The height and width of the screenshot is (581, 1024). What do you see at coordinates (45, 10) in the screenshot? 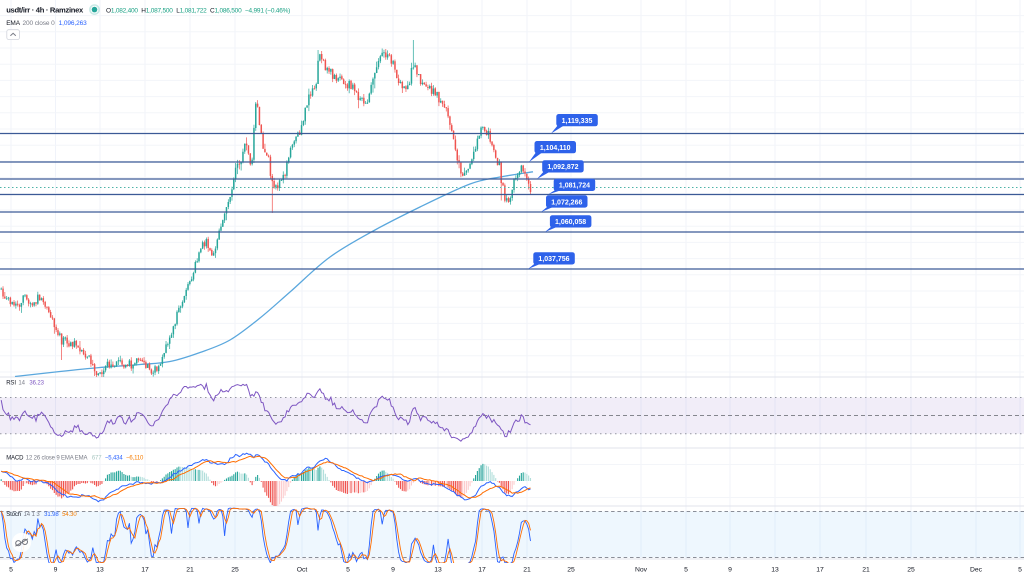
I see `svg-text: usdt/irr · 4h · Ramzinex` at bounding box center [45, 10].